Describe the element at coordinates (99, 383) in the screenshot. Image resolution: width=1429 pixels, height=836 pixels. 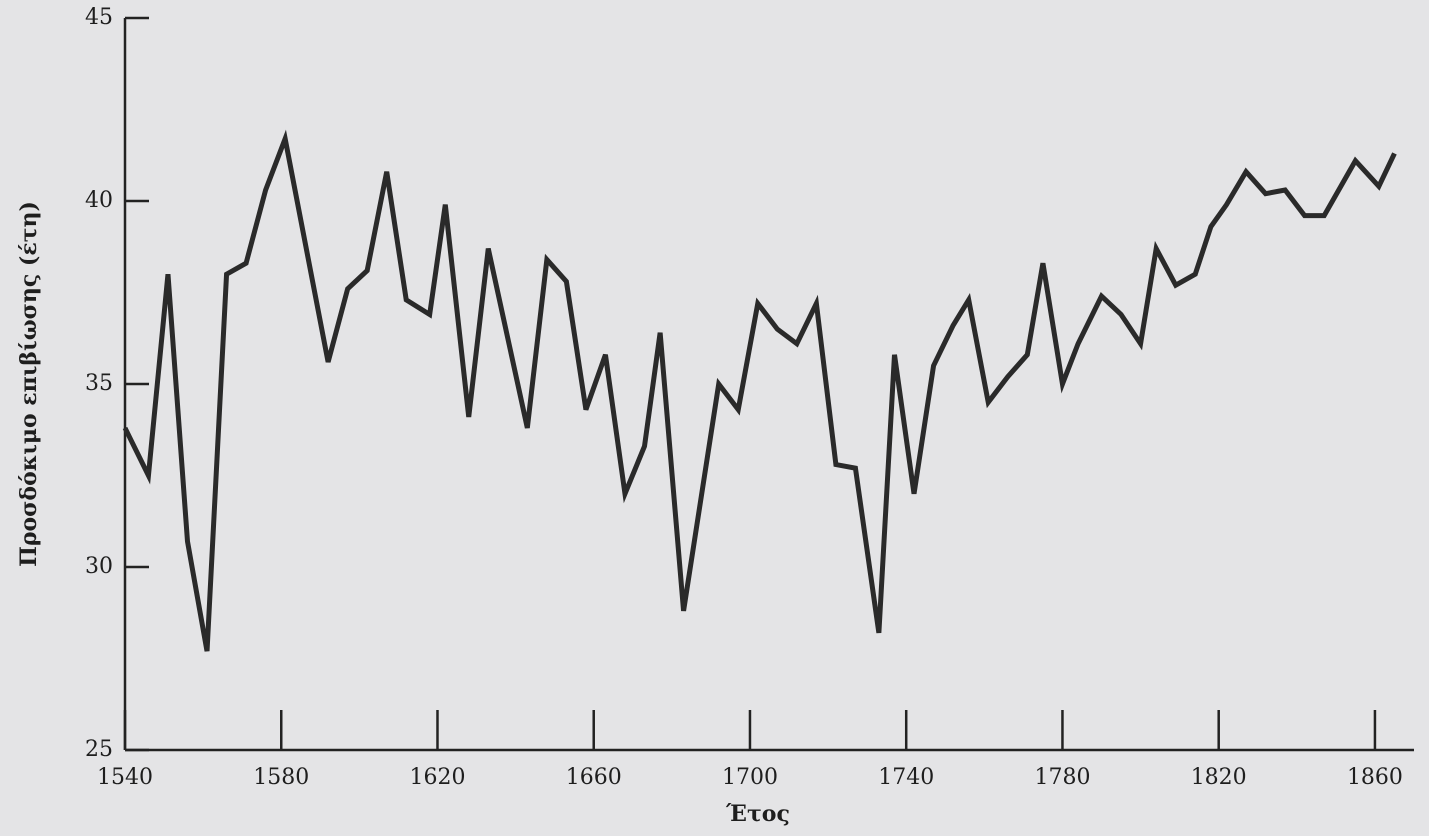
I see `y-tick-label: 35` at that location.